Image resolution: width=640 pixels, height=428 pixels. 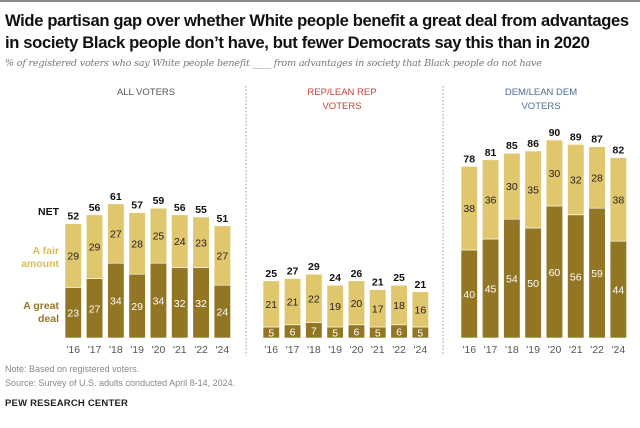 What do you see at coordinates (597, 274) in the screenshot?
I see `label-great-deal: 59` at bounding box center [597, 274].